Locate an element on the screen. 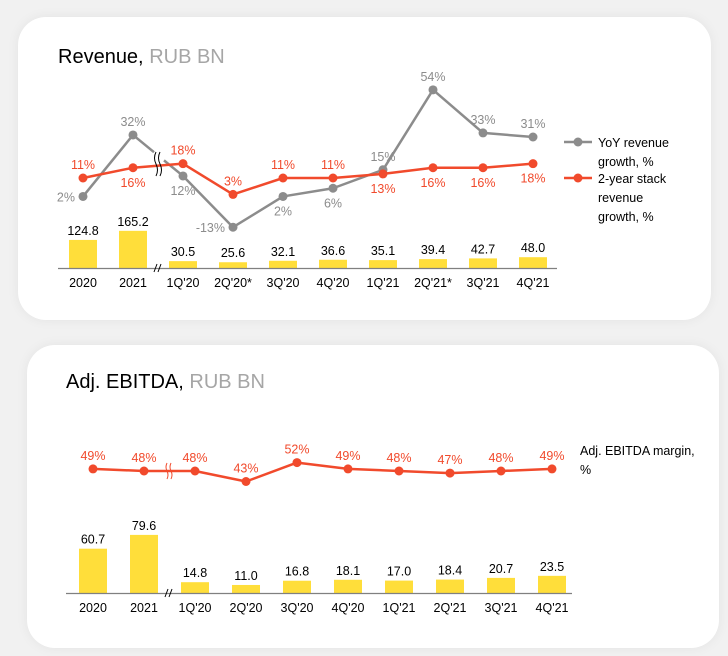  revenue-series-1-data-label: 11% is located at coordinates (83, 165).